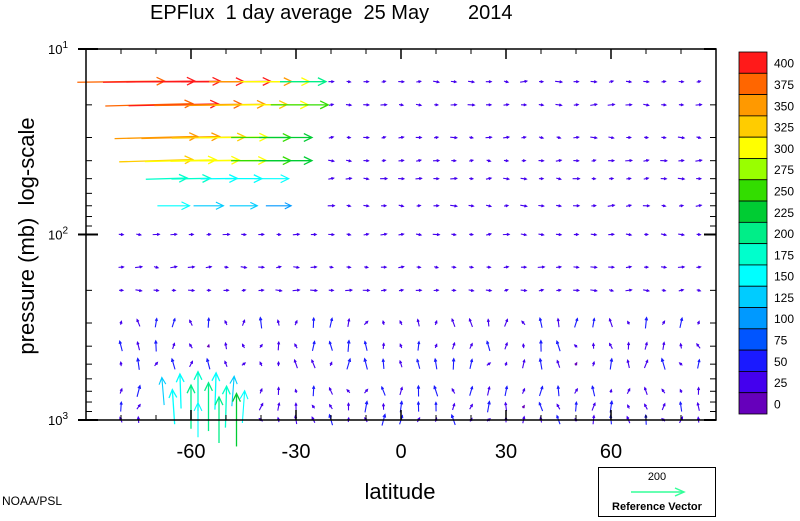  Describe the element at coordinates (657, 477) in the screenshot. I see `reference-vector-value: 200` at that location.